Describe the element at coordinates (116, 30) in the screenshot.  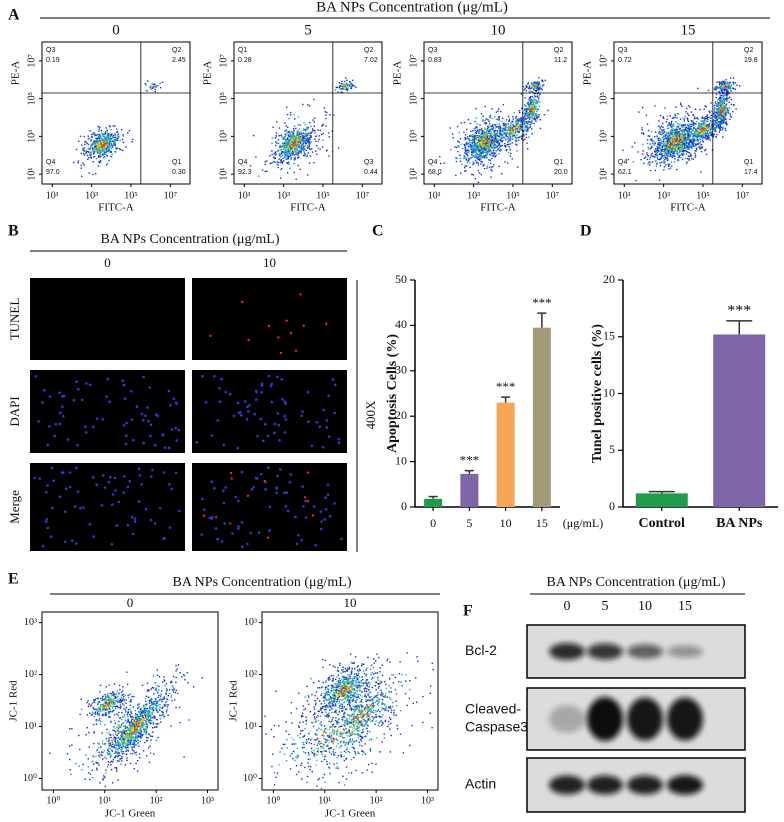
I see `concentration-label: 0` at that location.